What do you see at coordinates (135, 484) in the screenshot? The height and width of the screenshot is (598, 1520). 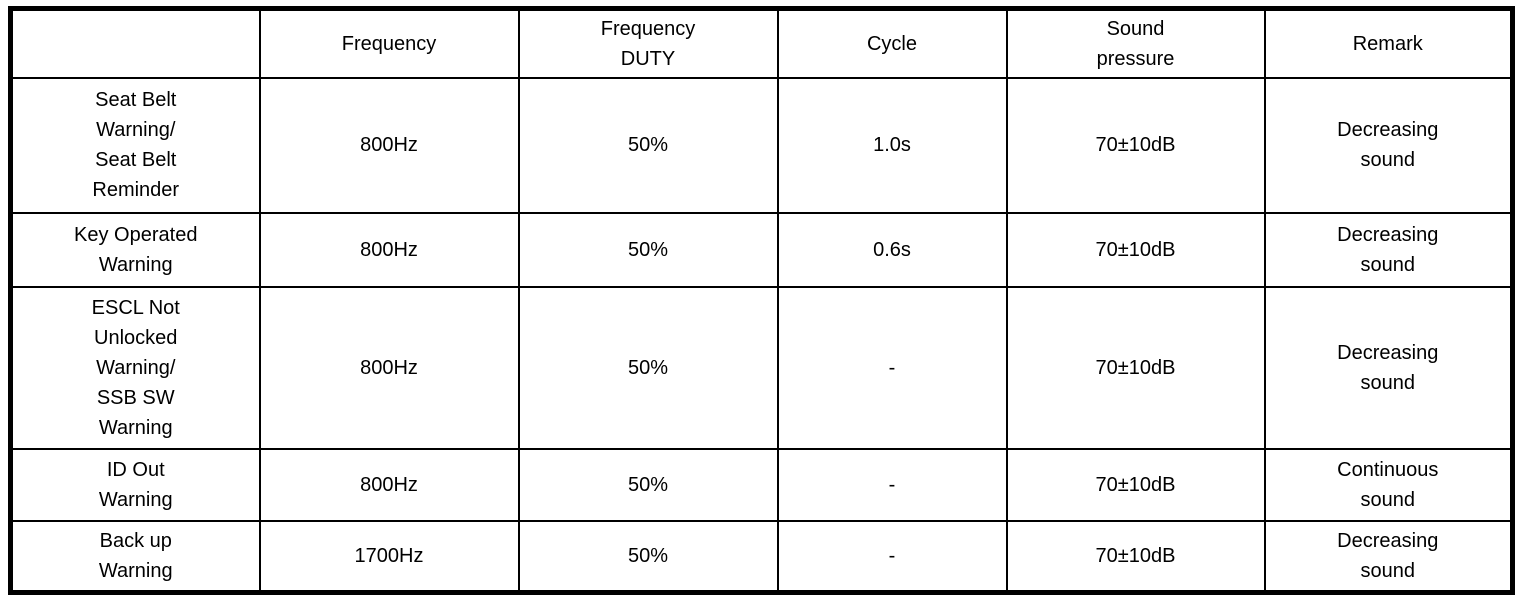 I see `cell-warning-name: ID Out Warning` at bounding box center [135, 484].